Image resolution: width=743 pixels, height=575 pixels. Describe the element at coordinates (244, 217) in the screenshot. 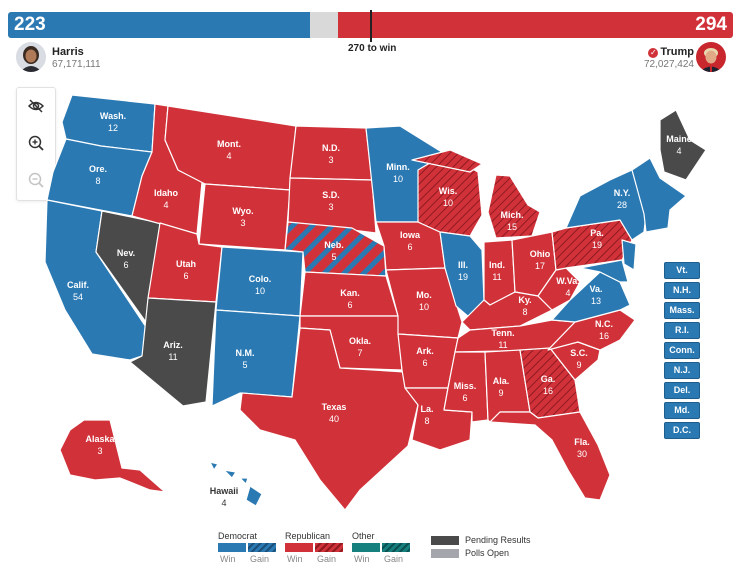

I see `state-wy` at that location.